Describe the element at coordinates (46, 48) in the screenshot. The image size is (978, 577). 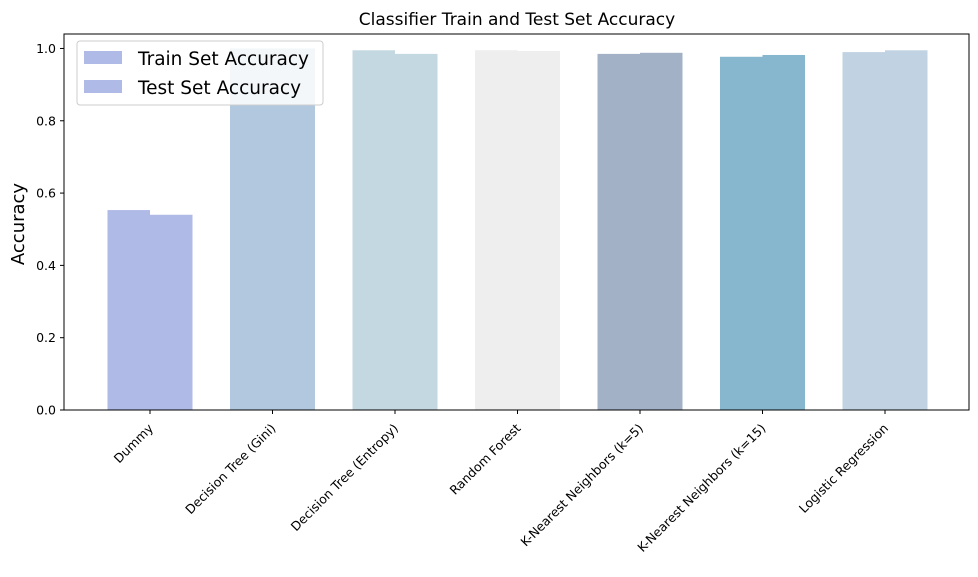
I see `y-tick-label: 1.0` at that location.